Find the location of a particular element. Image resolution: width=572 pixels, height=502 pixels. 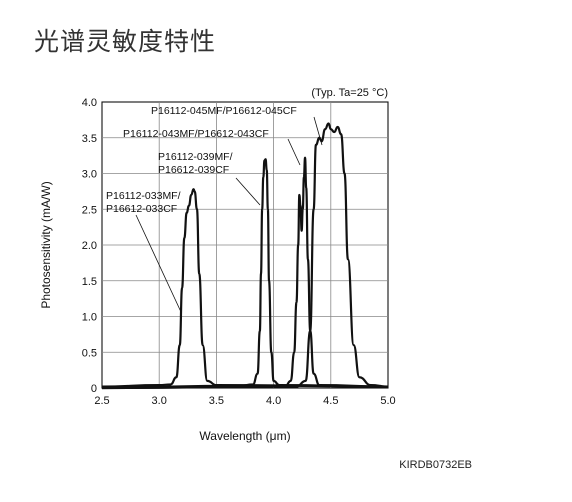

y-tick-label: 0 is located at coordinates (94, 389).